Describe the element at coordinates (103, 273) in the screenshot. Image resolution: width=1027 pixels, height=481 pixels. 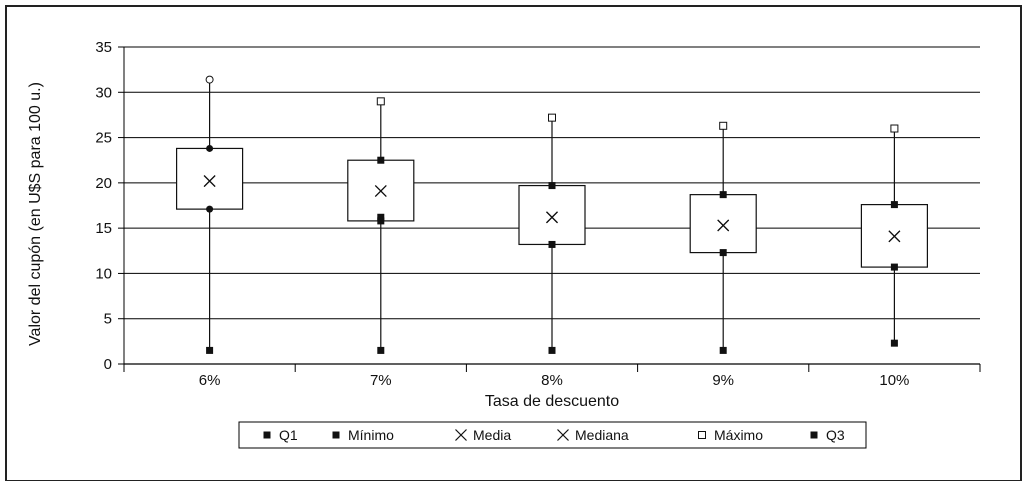
I see `y-tick-label: 10` at that location.